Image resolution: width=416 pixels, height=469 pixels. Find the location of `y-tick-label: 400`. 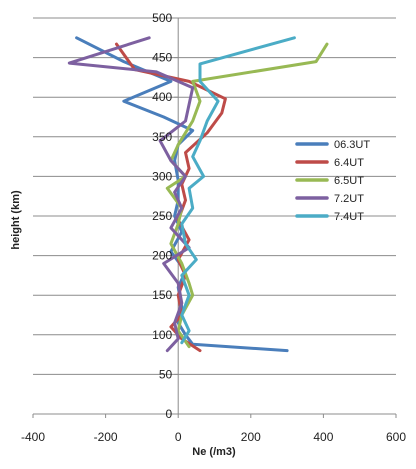

y-tick-label: 400 is located at coordinates (162, 97).